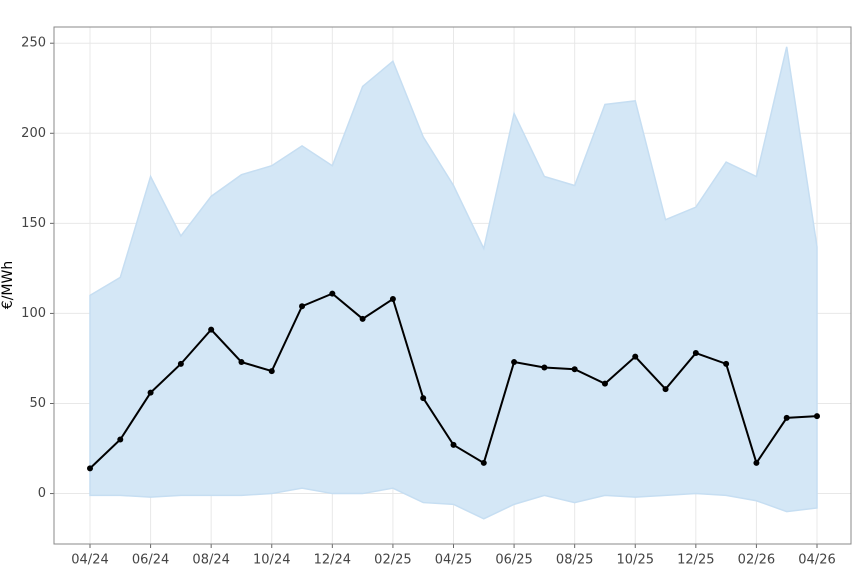 The height and width of the screenshot is (581, 859). Describe the element at coordinates (271, 560) in the screenshot. I see `x-tick-label: 10/24` at that location.